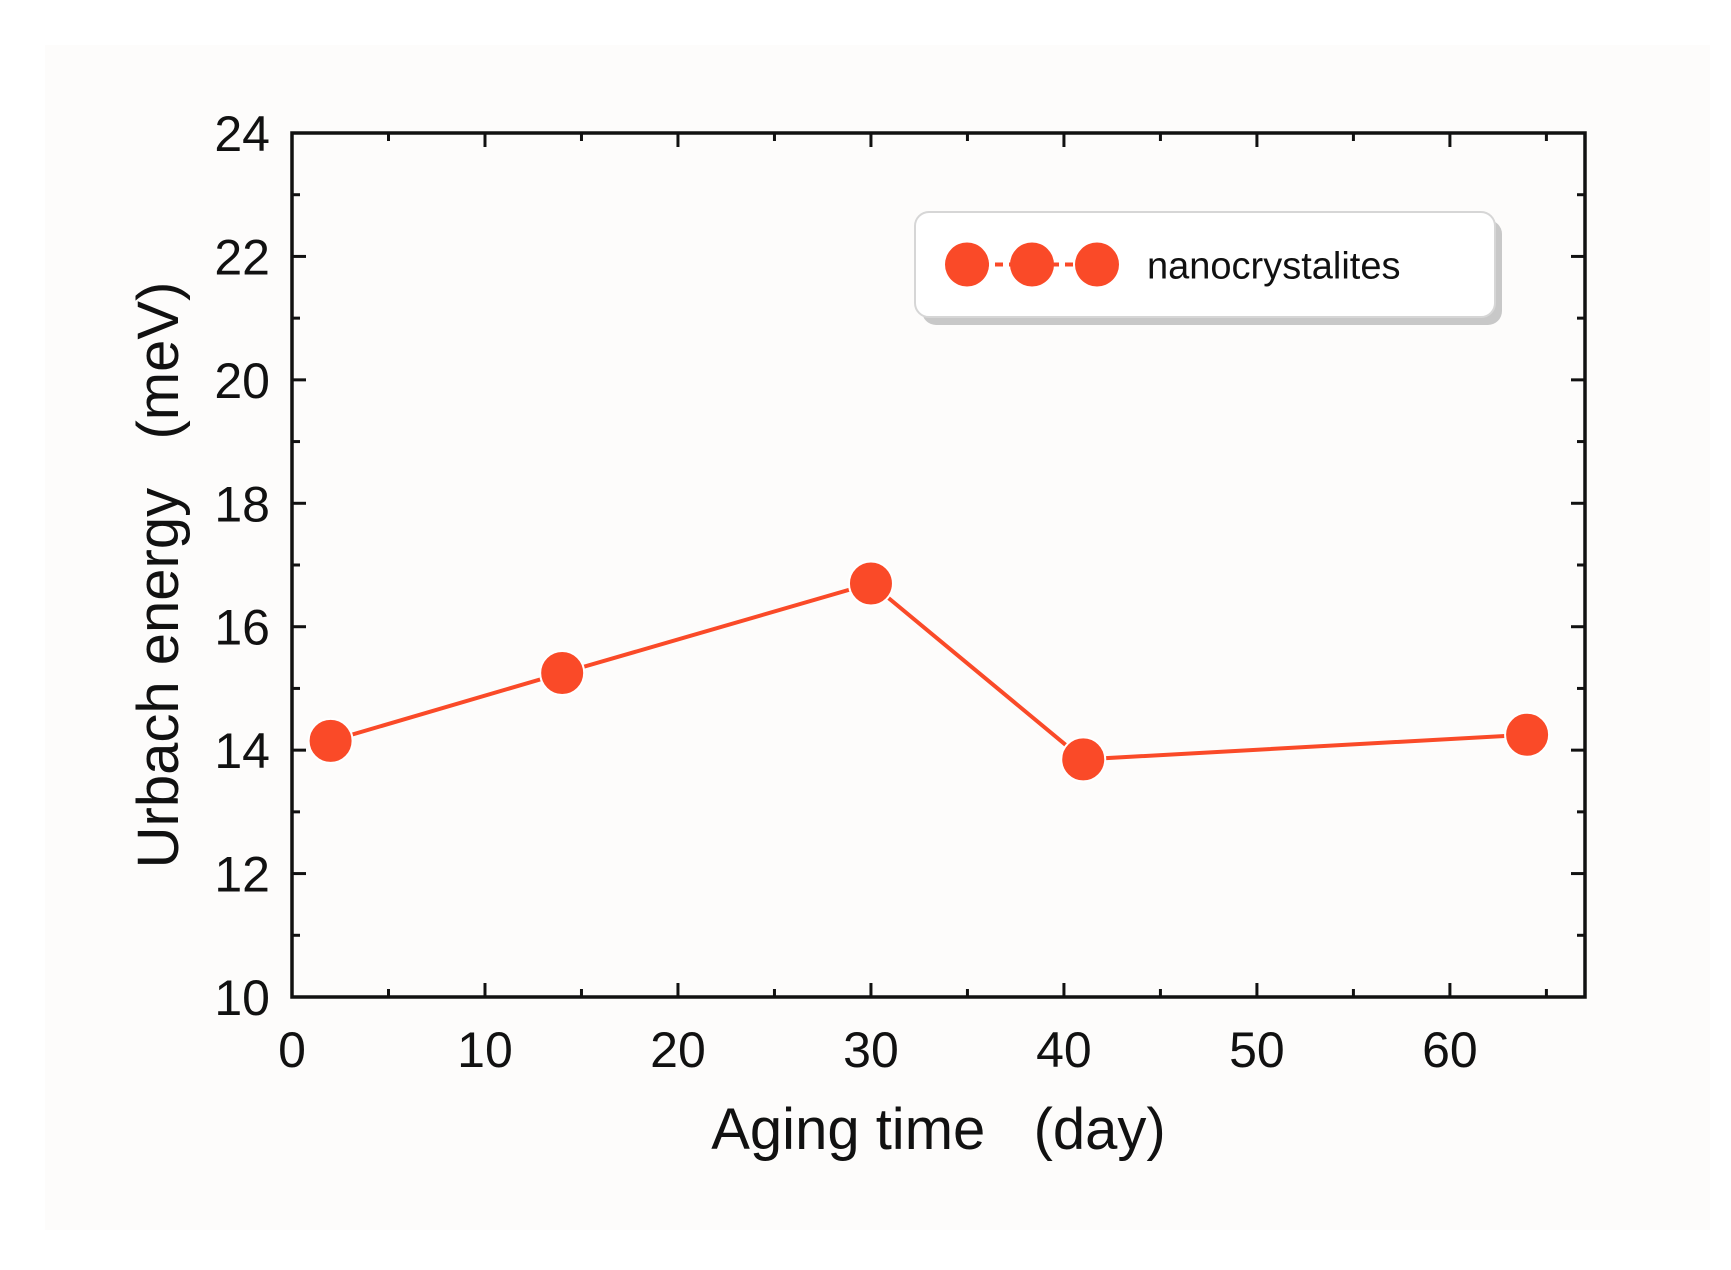  I want to click on x-tick-label: 10, so click(485, 1050).